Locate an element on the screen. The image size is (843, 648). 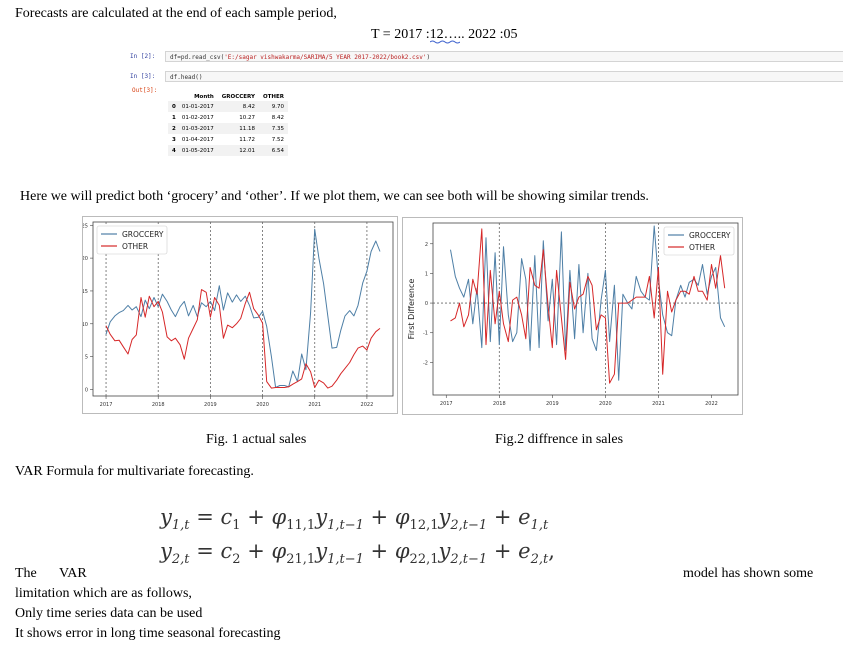
fig1-caption: Fig. 1 actual sales is located at coordinates (256, 439).